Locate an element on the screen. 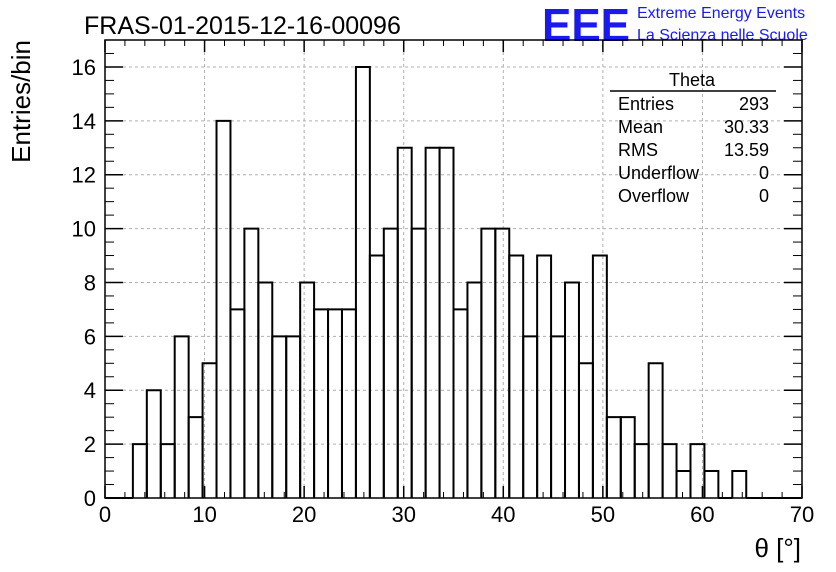 This screenshot has height=572, width=836. y-tick-label: 4 is located at coordinates (90, 390).